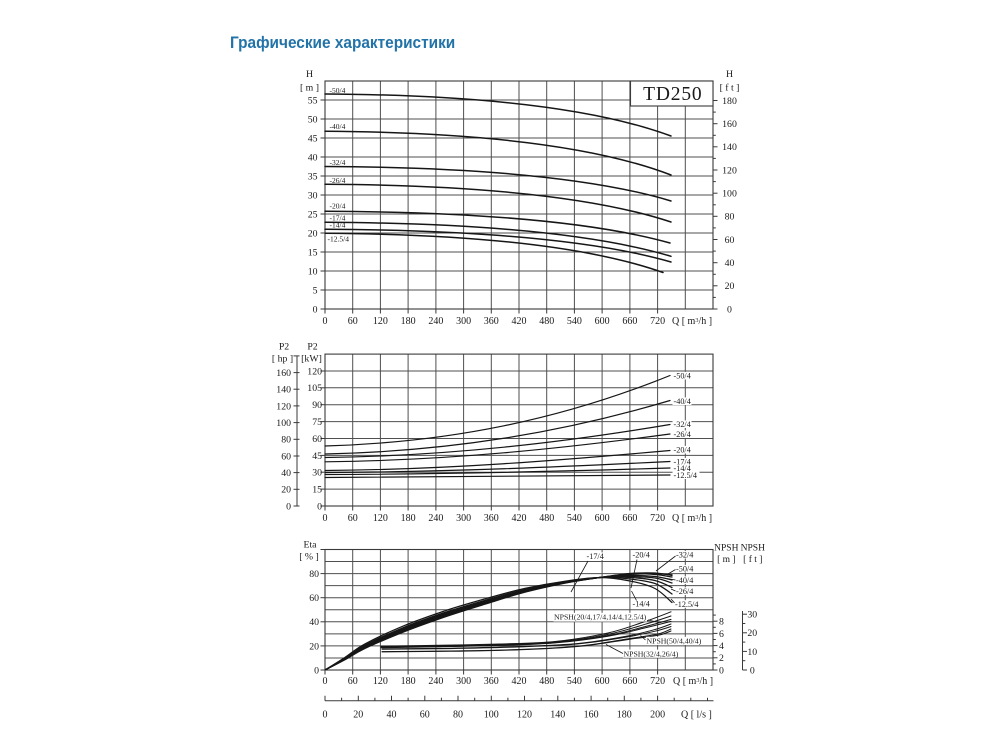  I want to click on svg-text: 15, so click(317, 490).